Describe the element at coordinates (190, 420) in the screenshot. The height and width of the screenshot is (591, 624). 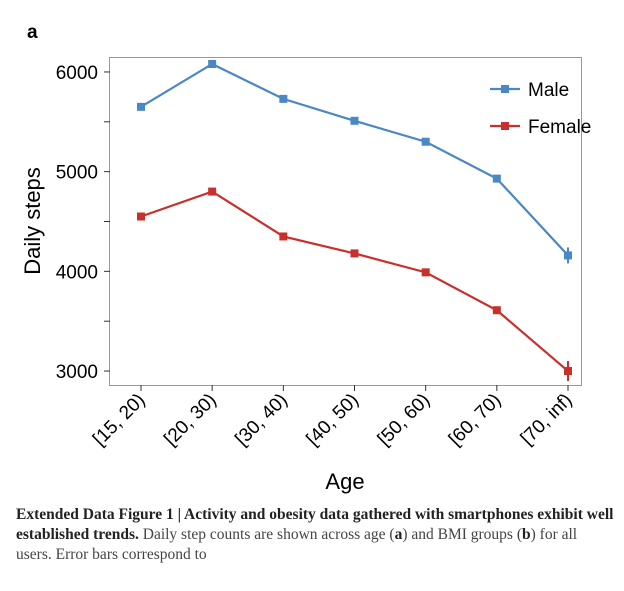
I see `x-tick-label: [20, 30)` at that location.